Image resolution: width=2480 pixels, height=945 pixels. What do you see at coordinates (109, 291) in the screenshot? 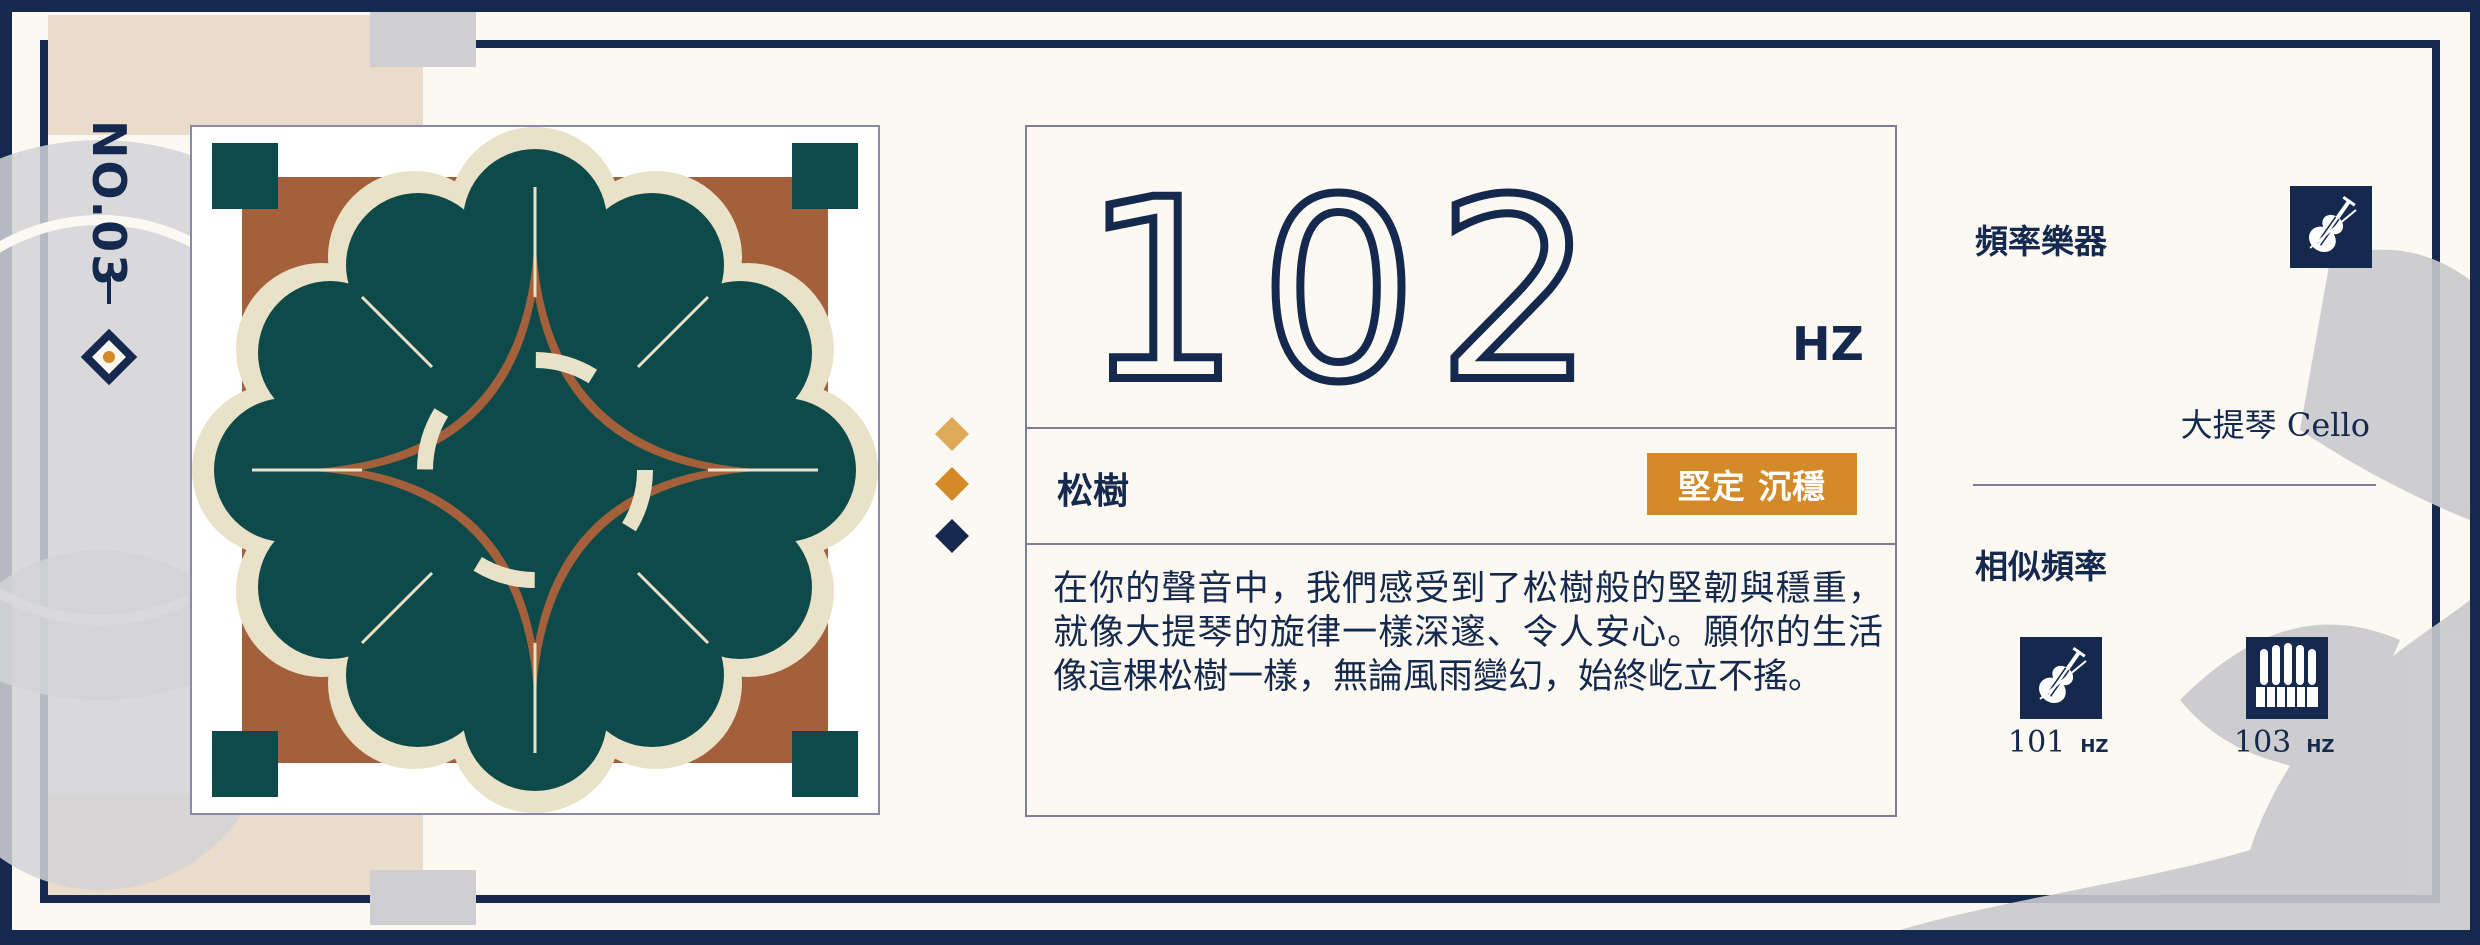
I see `number-divider` at bounding box center [109, 291].